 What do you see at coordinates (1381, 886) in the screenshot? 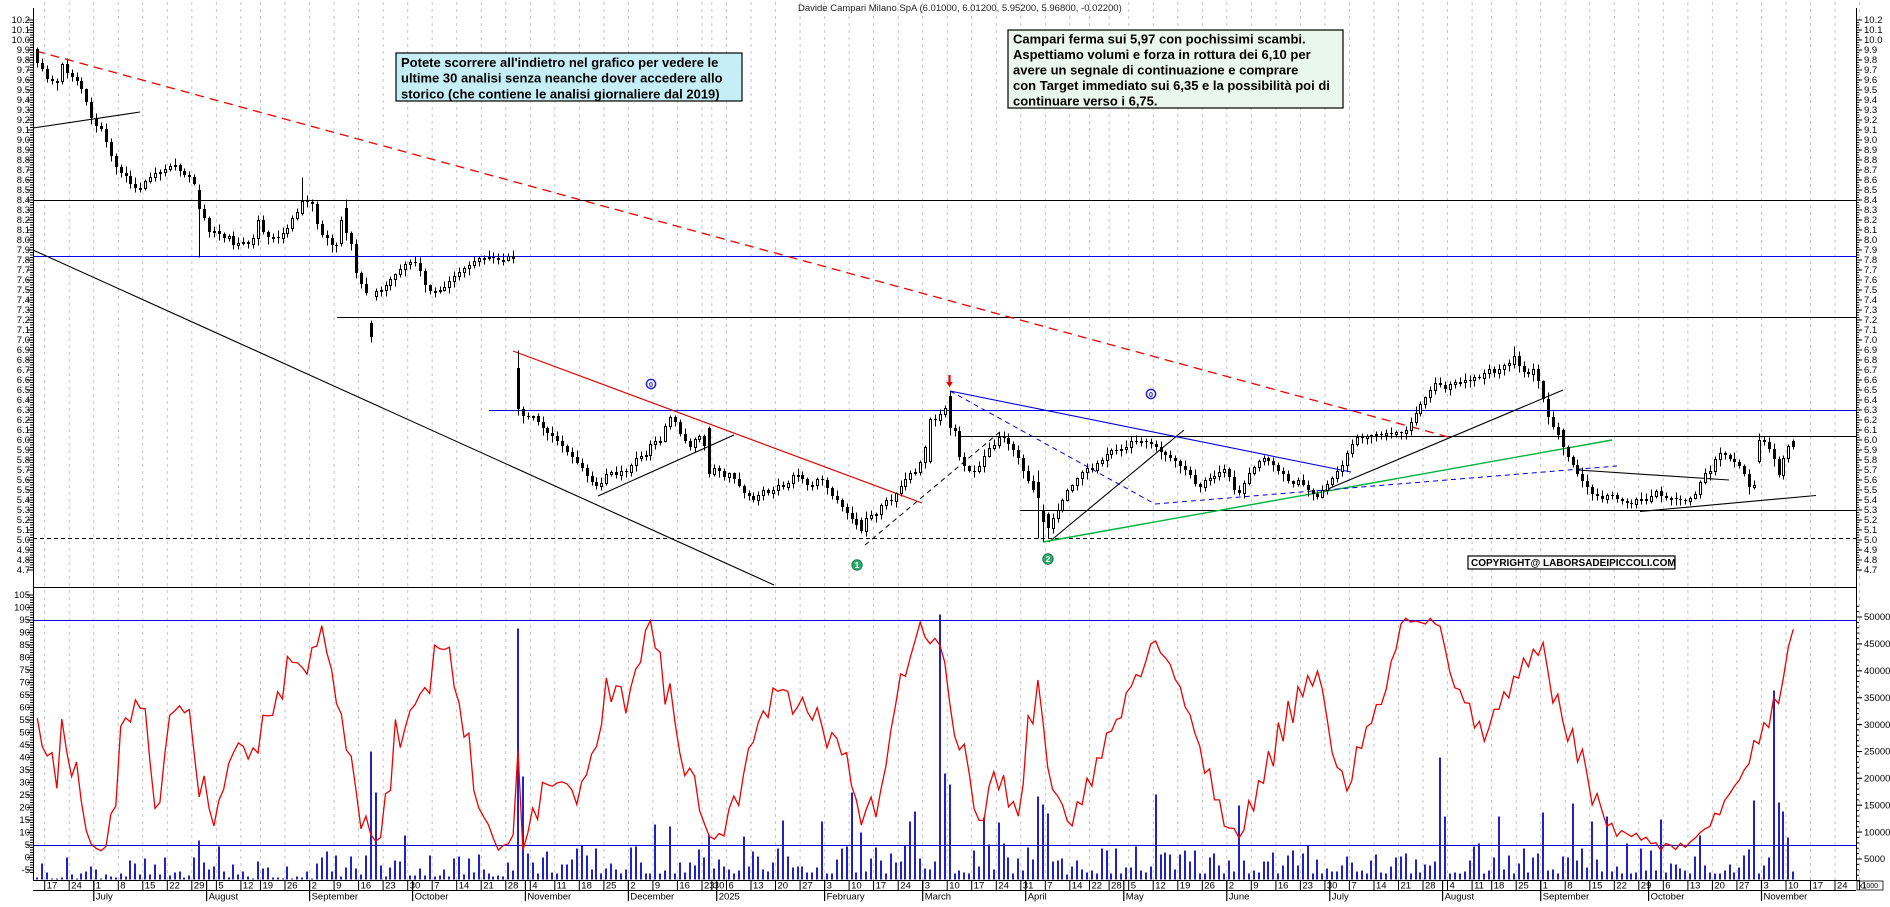
I see `svg-text: 14` at bounding box center [1381, 886].